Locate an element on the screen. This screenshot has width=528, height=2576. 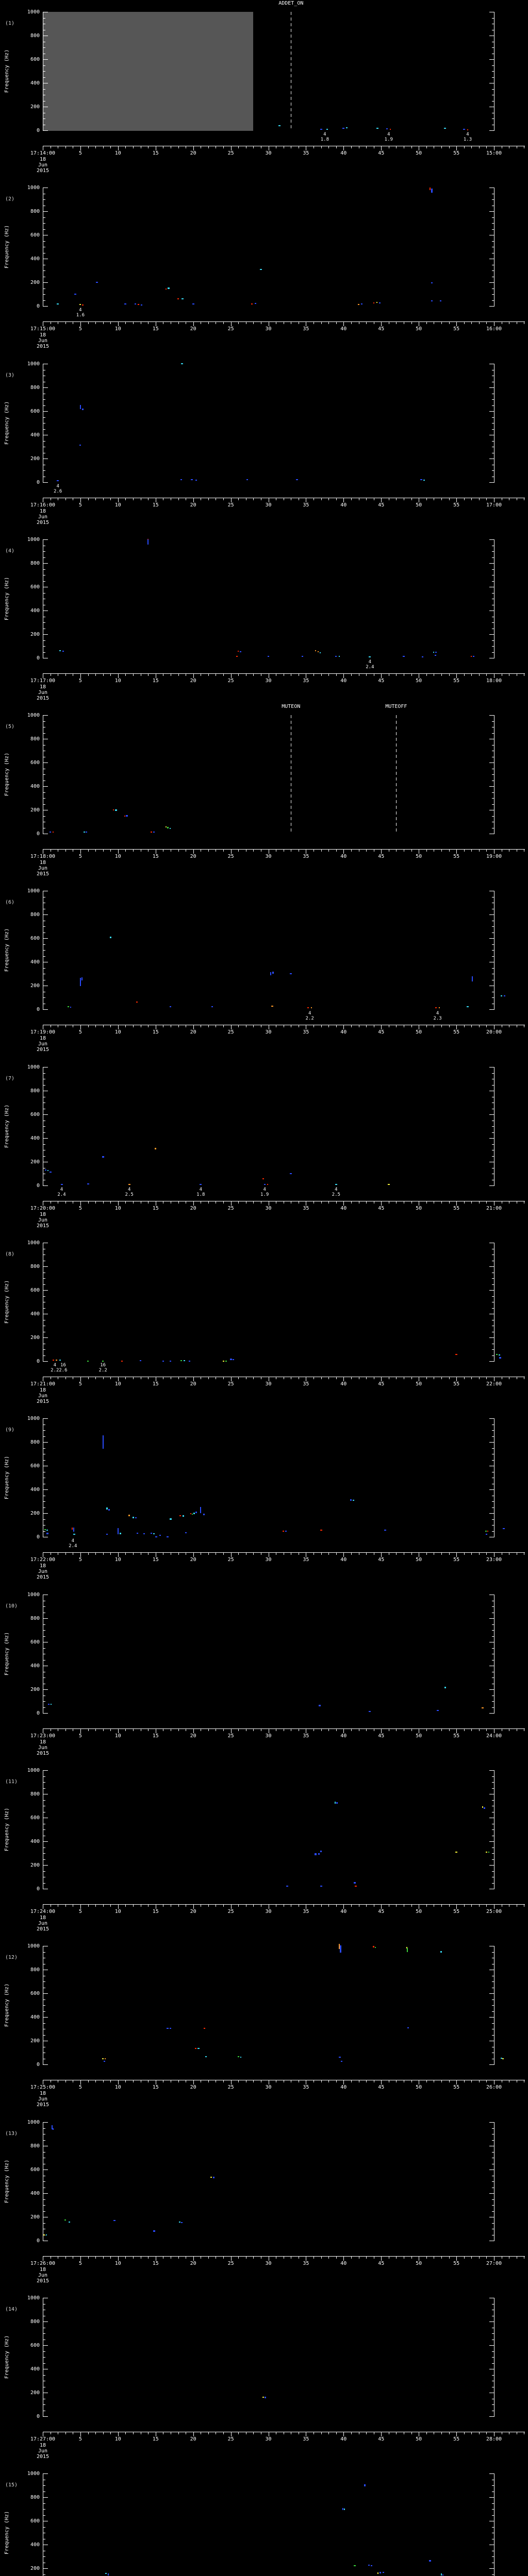
date-label: Jun is located at coordinates (43, 165).